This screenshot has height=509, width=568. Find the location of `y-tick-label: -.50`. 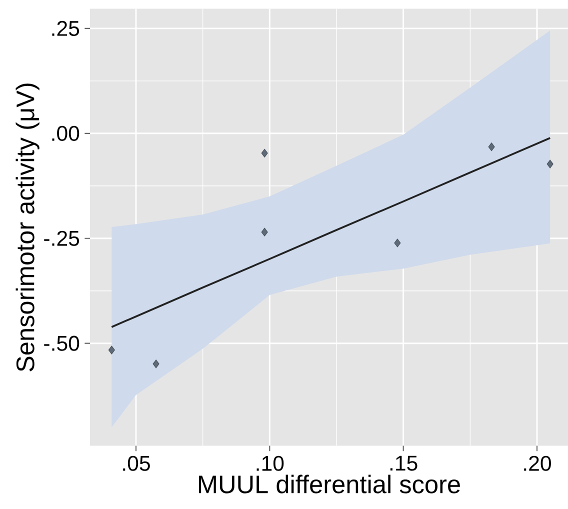

y-tick-label: -.50 is located at coordinates (62, 343).